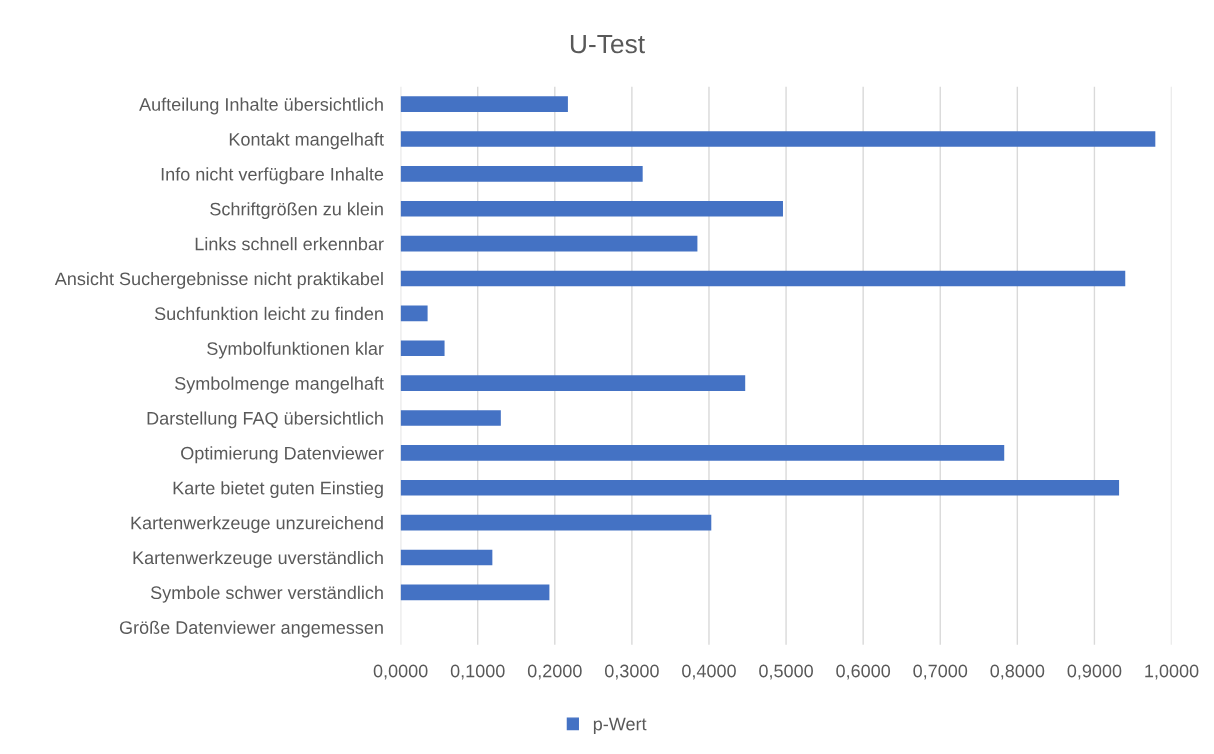 This screenshot has width=1214, height=754. Describe the element at coordinates (940, 672) in the screenshot. I see `x-tick-label: 0,7000` at that location.